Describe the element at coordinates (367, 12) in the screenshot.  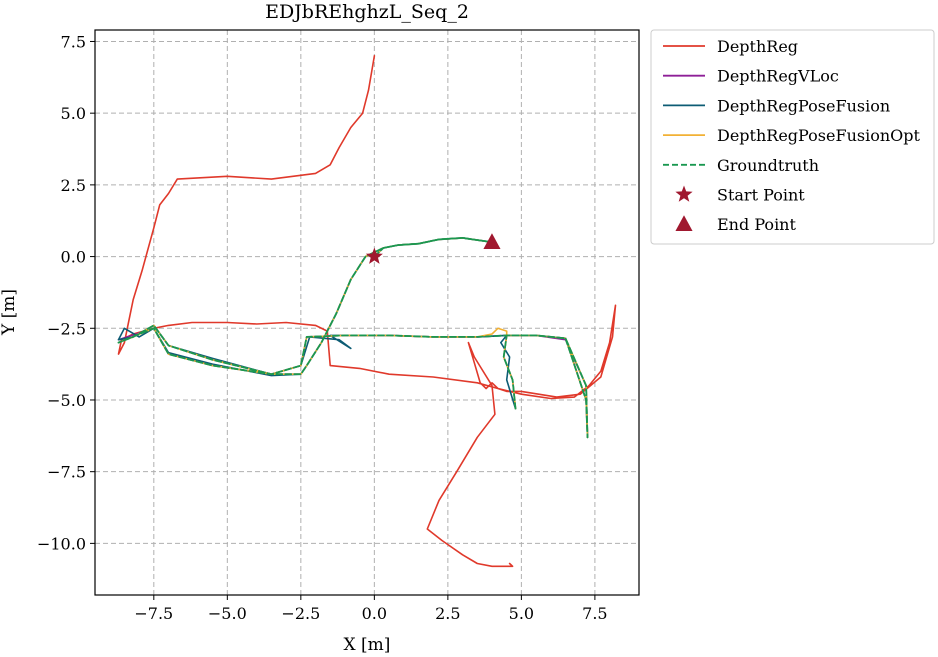
I see `chart-title: EDJbREhghzL_Seq_2` at that location.